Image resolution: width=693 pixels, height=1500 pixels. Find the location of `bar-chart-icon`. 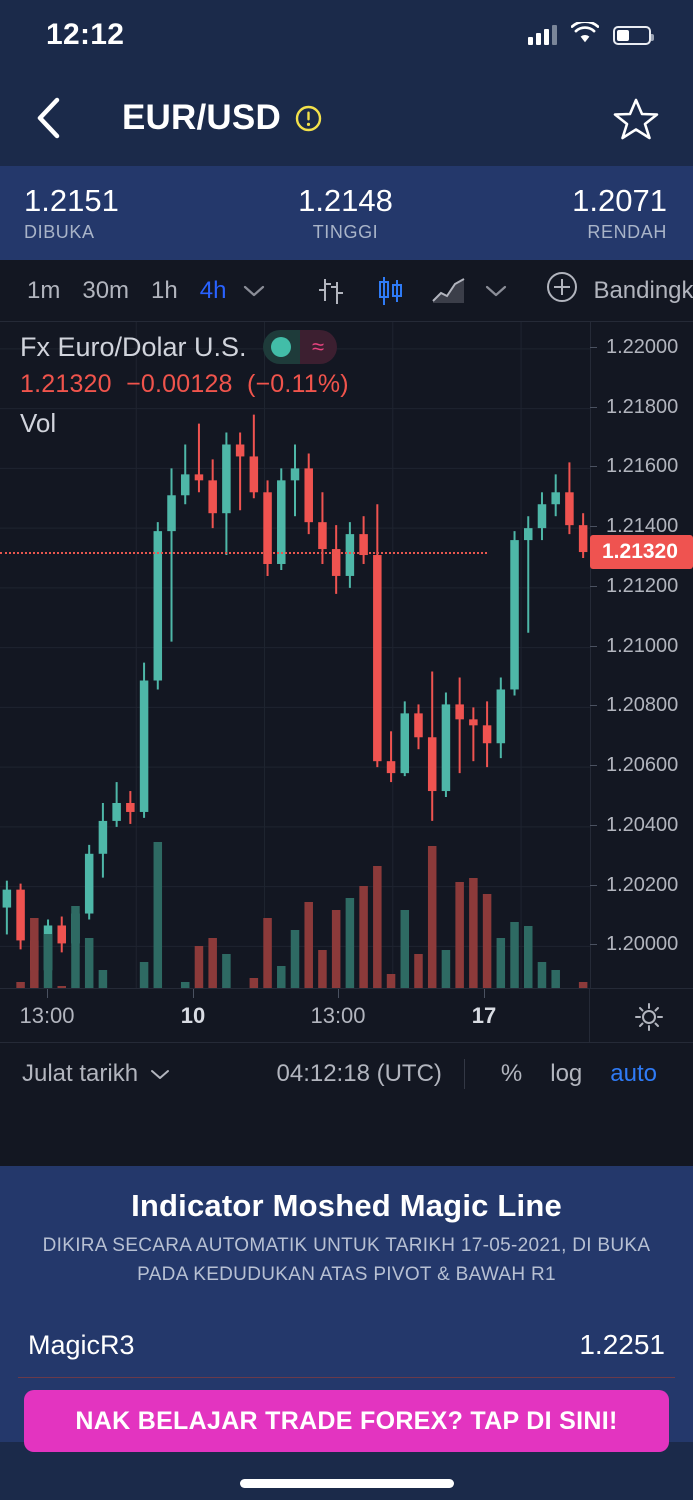

bar-chart-icon is located at coordinates (332, 291).